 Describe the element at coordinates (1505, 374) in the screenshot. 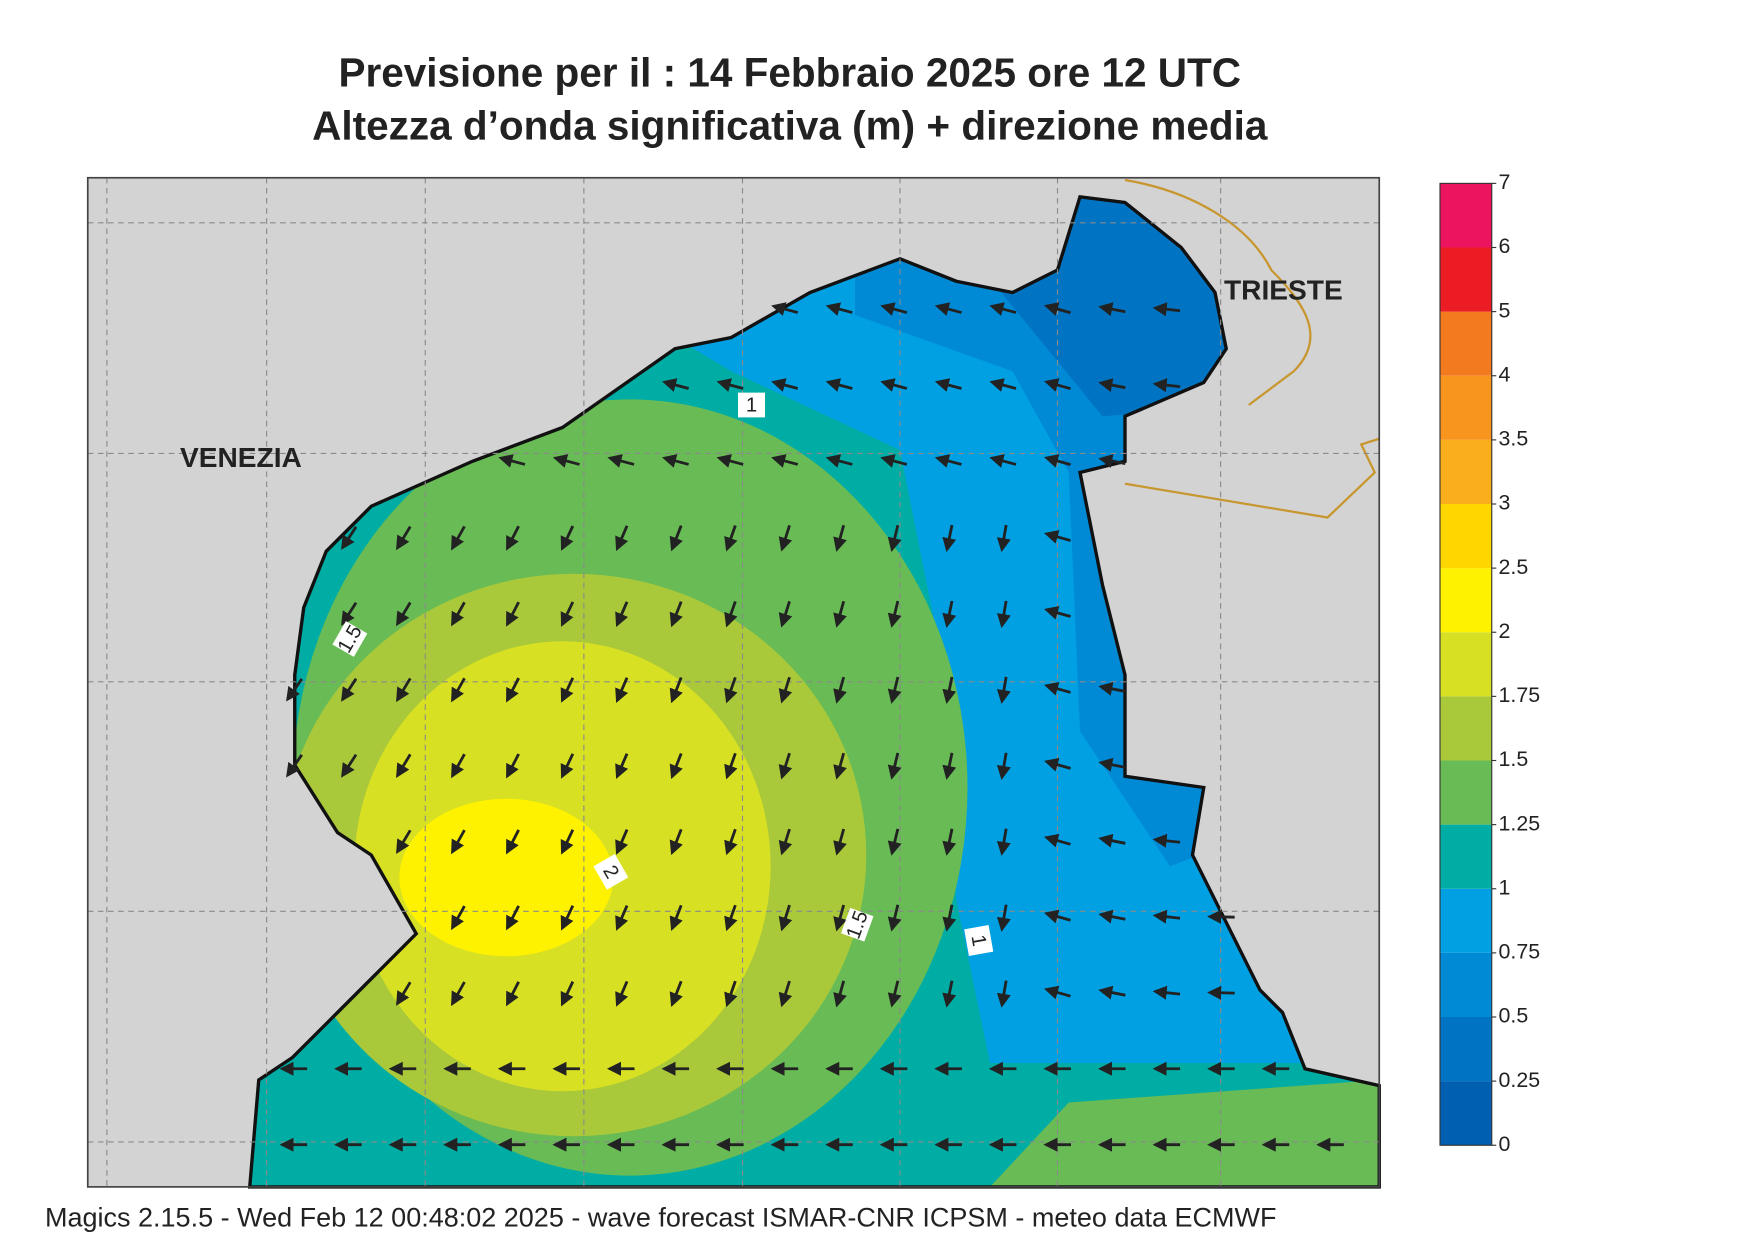

I see `colorbar-label: 4` at that location.